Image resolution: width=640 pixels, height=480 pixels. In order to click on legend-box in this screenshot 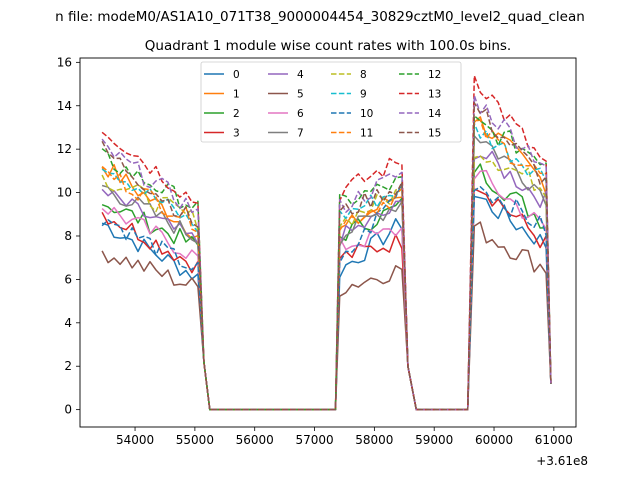, I will do `click(331, 102)`.